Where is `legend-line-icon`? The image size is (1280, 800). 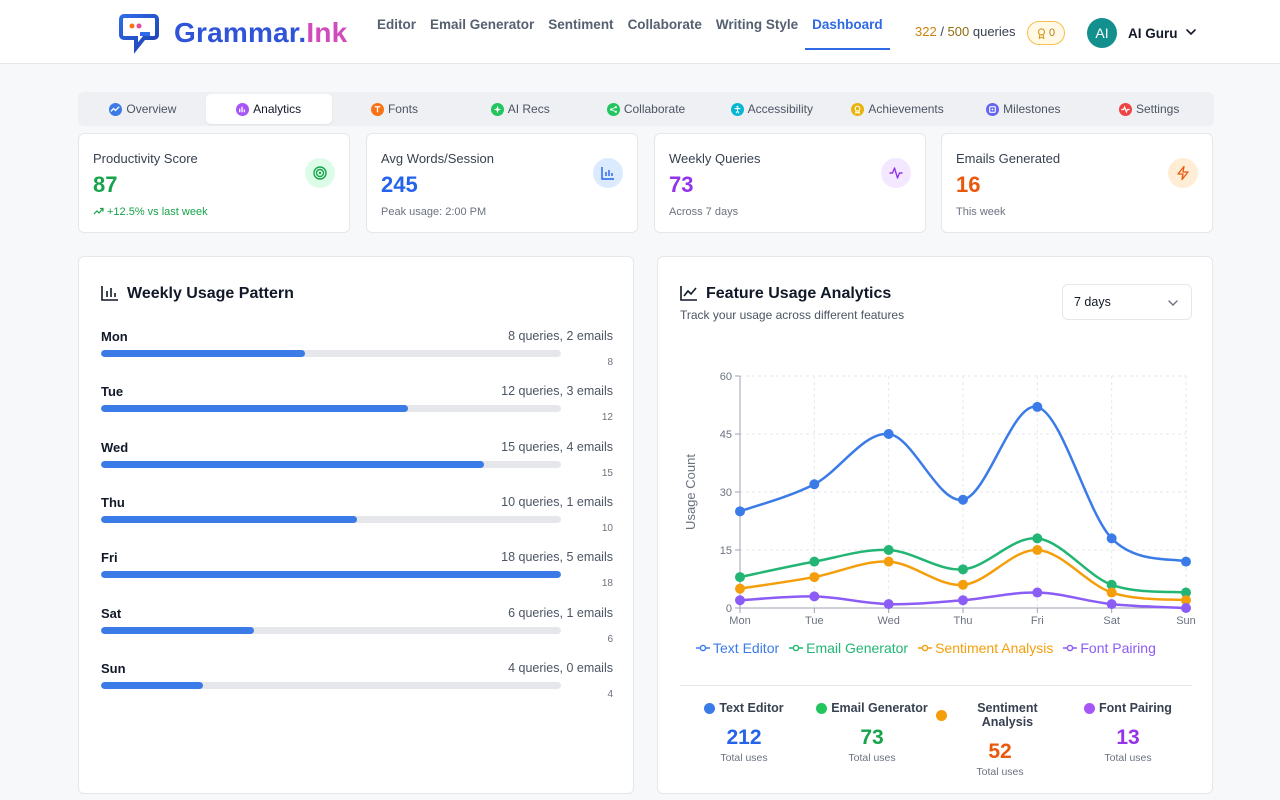 legend-line-icon is located at coordinates (796, 648).